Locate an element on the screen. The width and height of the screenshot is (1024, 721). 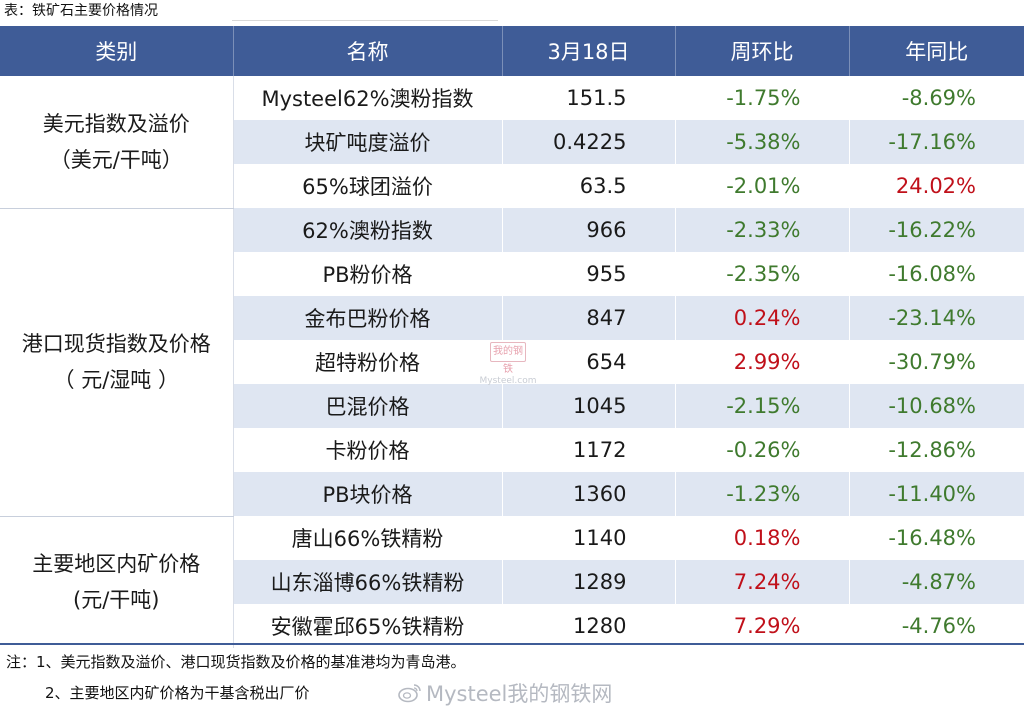
table-row: 金布巴粉价格 847 0.24% -23.14% is located at coordinates (512, 318).